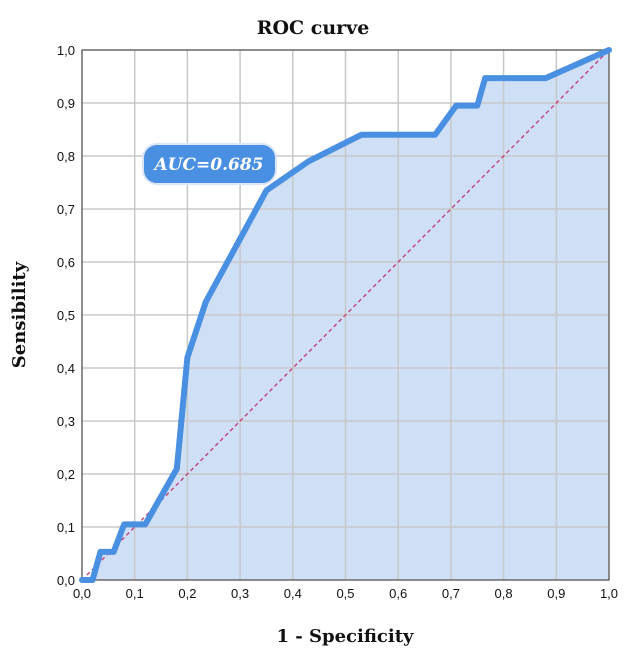 The width and height of the screenshot is (626, 649). Describe the element at coordinates (240, 593) in the screenshot. I see `x-tick-label: 0,3` at that location.